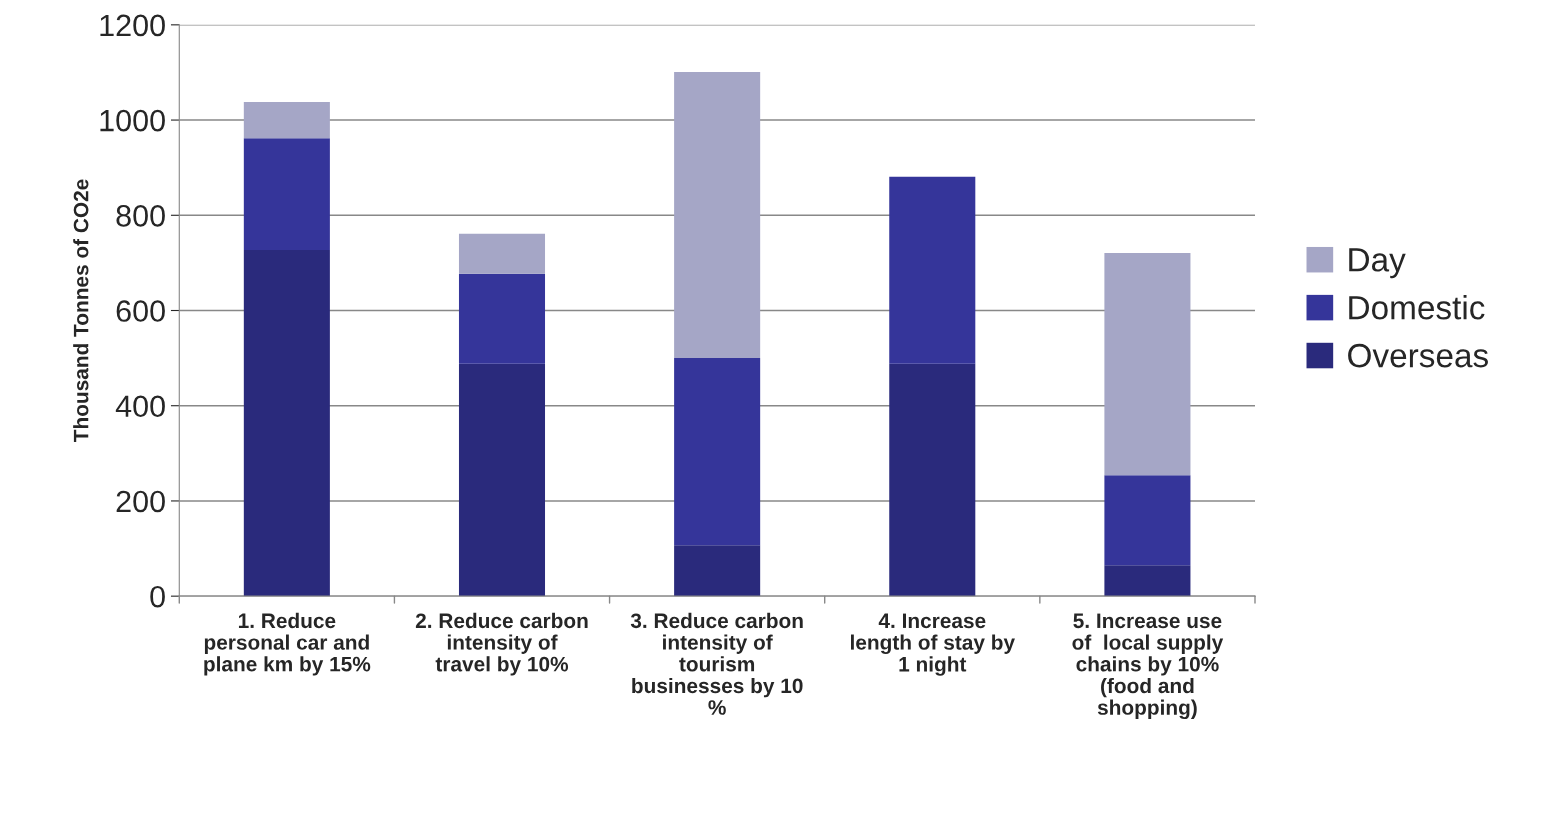 The image size is (1559, 828). What do you see at coordinates (157, 596) in the screenshot?
I see `y-tick-label: 0` at bounding box center [157, 596].